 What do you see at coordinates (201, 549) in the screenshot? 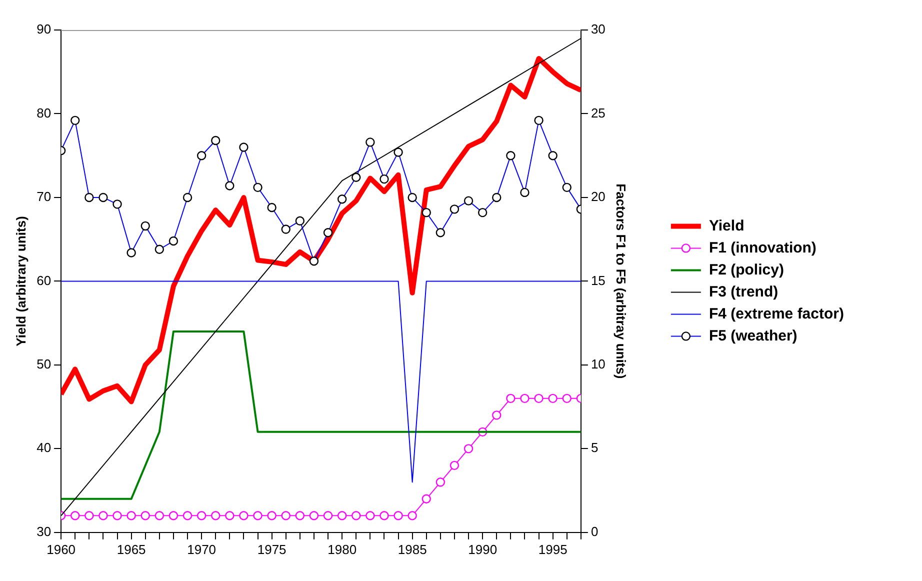
I see `x-tick-label: 1970` at bounding box center [201, 549].